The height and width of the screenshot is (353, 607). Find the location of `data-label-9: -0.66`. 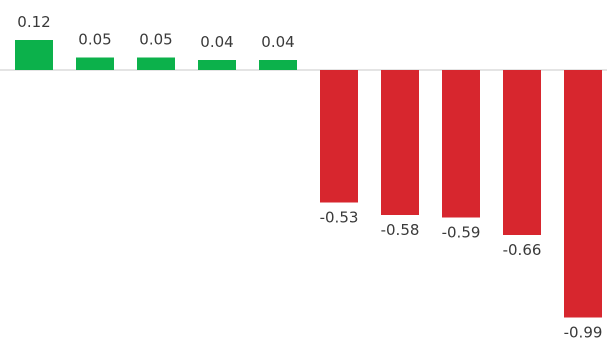

data-label-9: -0.66 is located at coordinates (522, 250).